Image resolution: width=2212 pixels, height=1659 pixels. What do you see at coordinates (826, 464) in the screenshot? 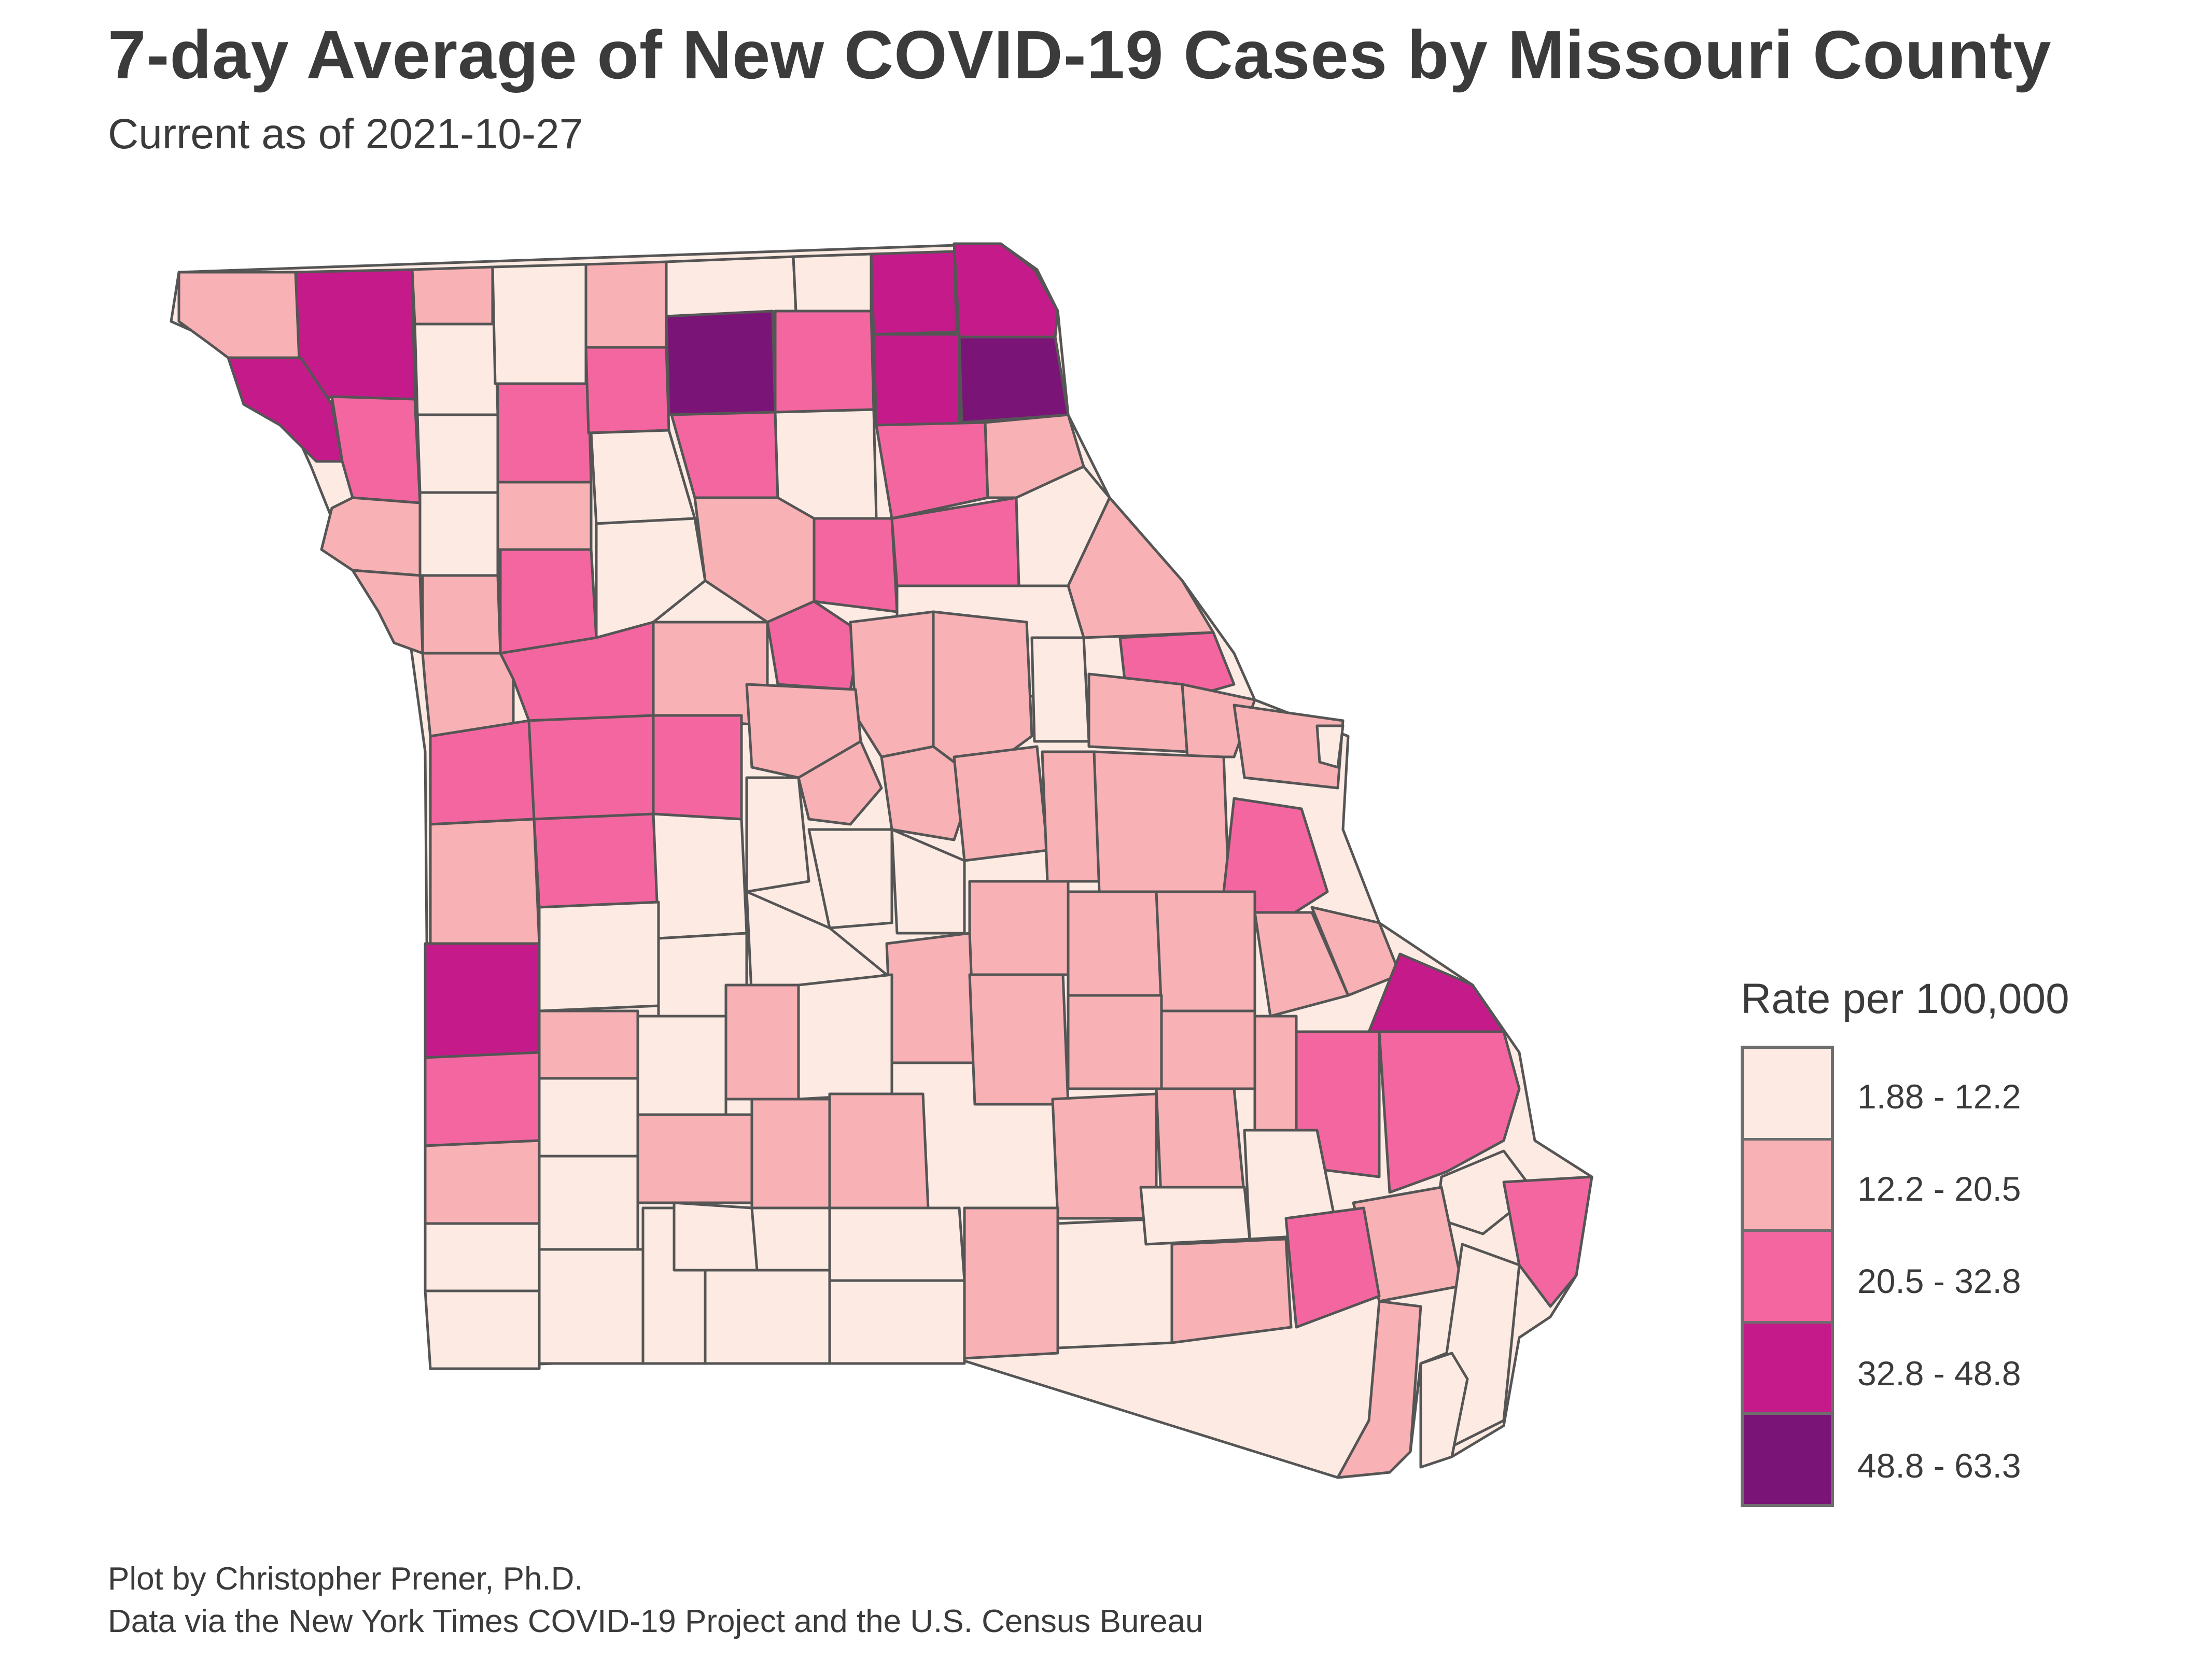
I see `county-macon` at bounding box center [826, 464].